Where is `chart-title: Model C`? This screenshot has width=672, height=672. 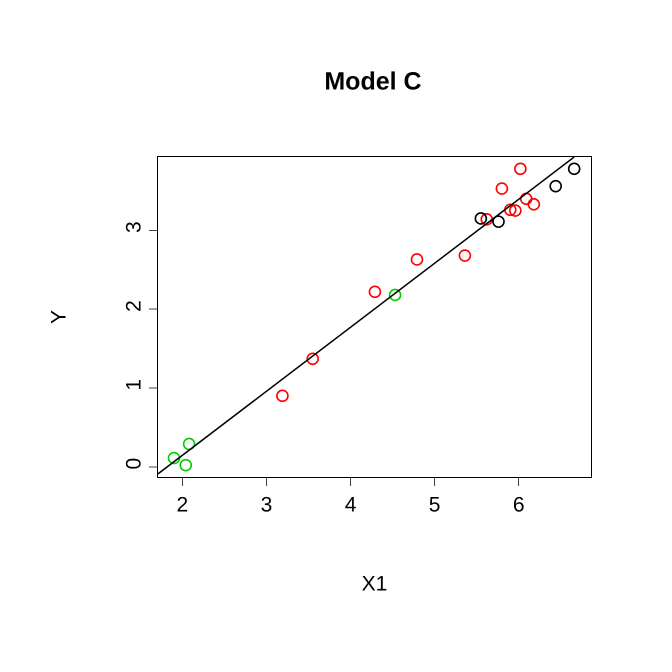
chart-title: Model C is located at coordinates (373, 81).